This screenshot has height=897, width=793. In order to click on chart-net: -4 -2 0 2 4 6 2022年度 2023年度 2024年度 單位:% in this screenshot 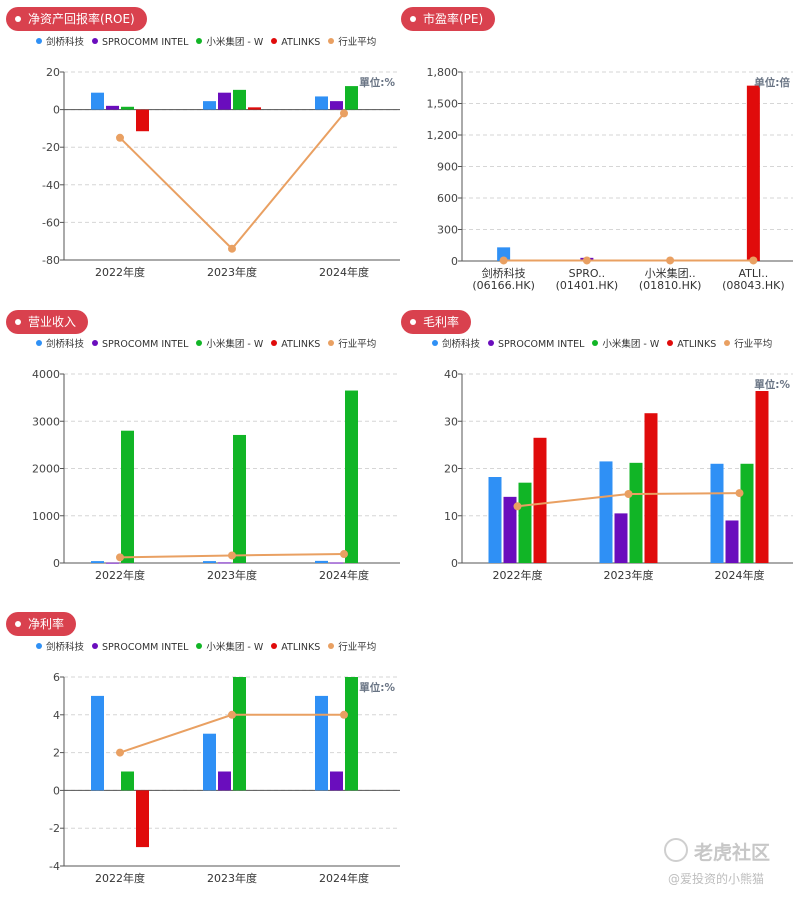, I will do `click(224, 778)`.